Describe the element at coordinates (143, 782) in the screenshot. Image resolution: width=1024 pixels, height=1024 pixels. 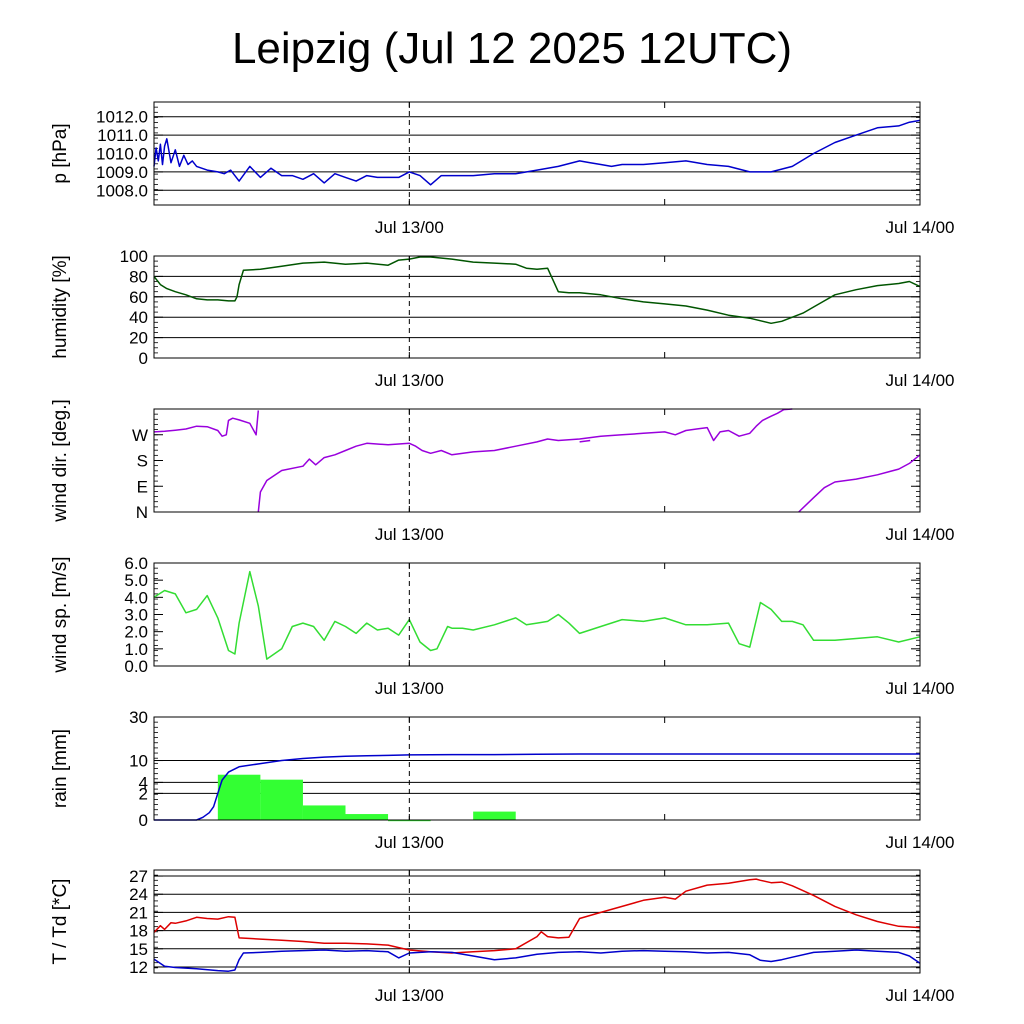
I see `y-tick-label: 4` at that location.